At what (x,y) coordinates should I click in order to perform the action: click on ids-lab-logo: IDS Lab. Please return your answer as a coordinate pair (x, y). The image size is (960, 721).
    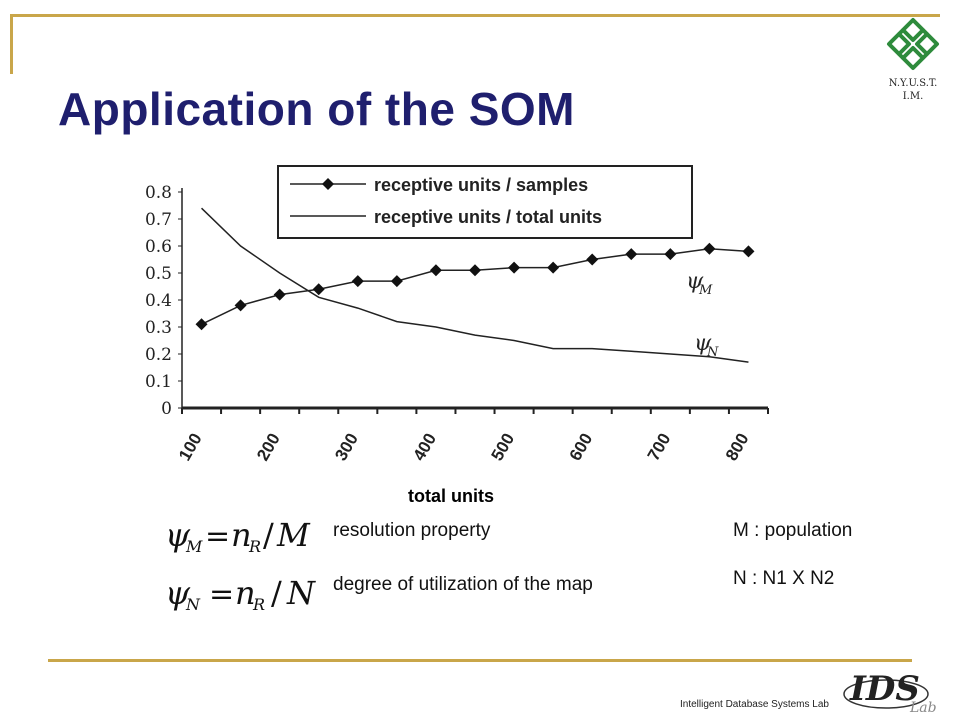
    Looking at the image, I should click on (894, 692).